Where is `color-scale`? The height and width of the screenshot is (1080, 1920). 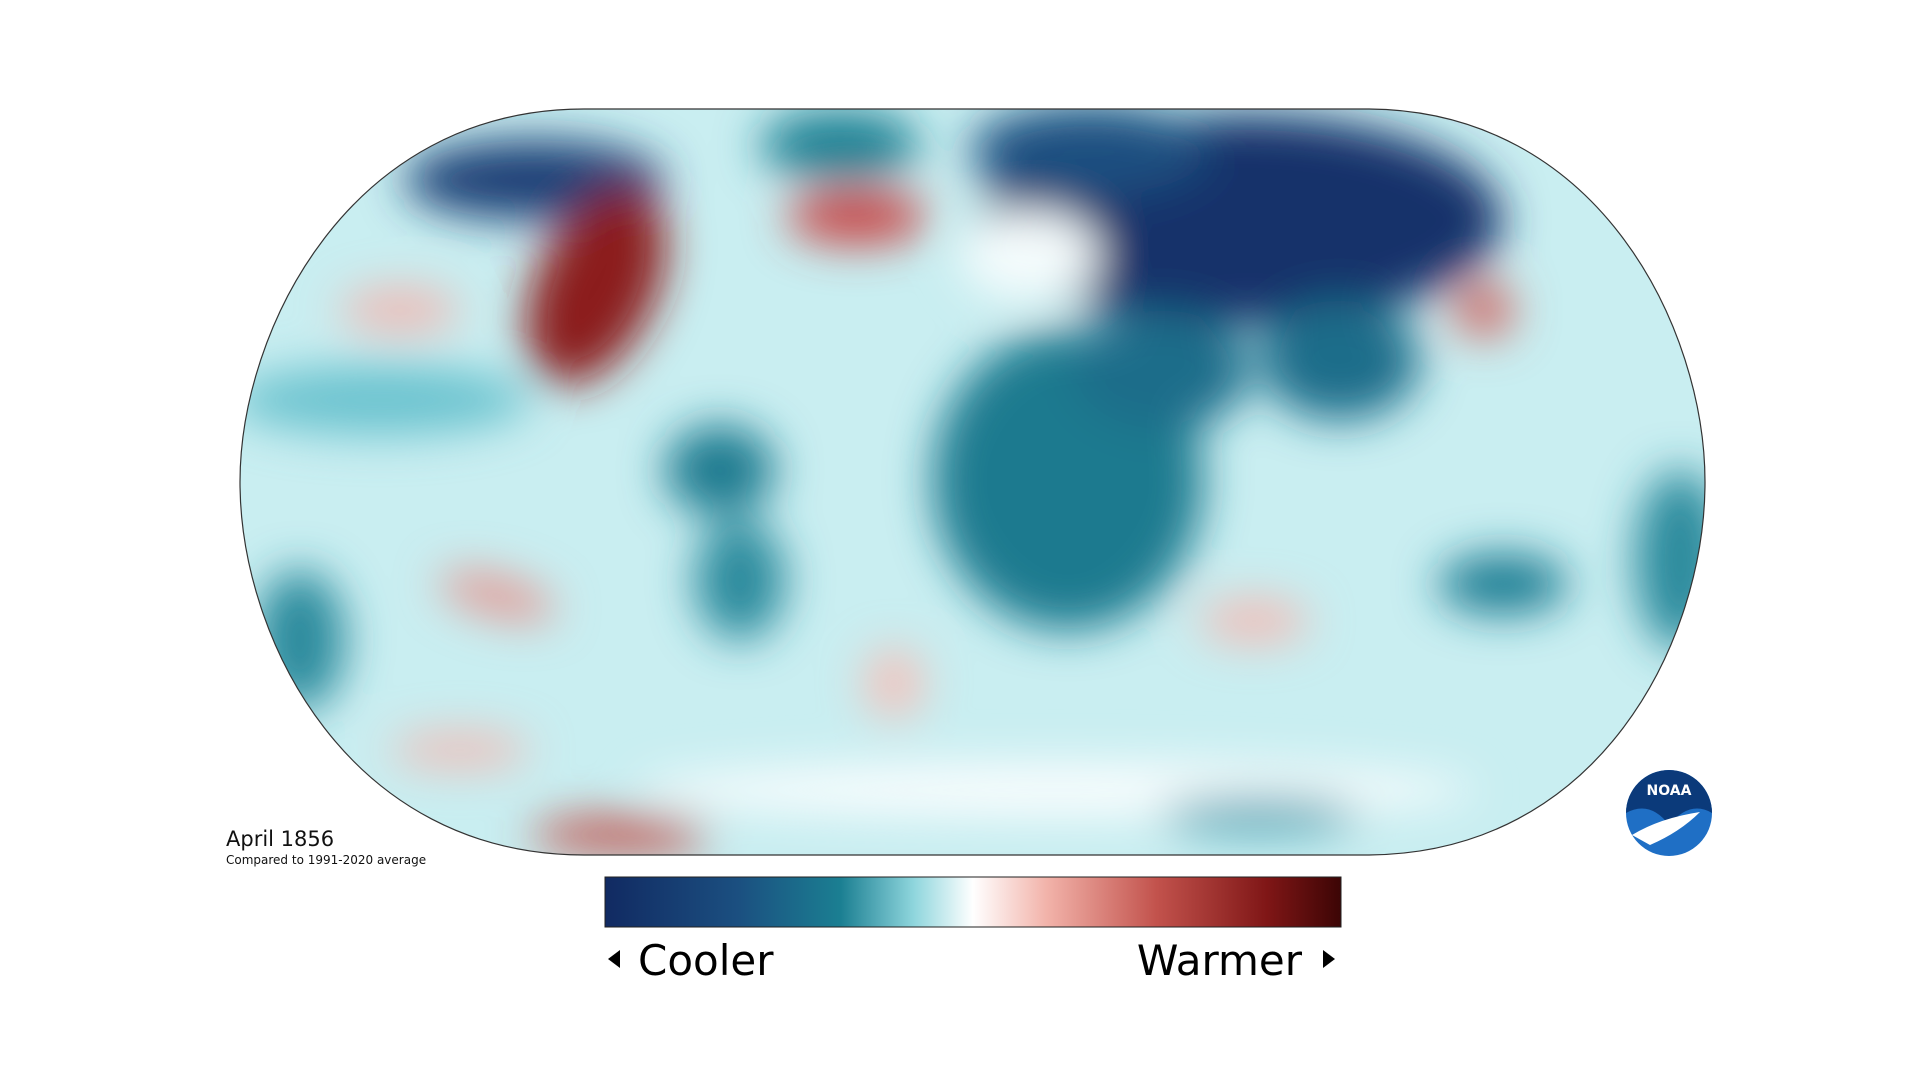
color-scale is located at coordinates (973, 902).